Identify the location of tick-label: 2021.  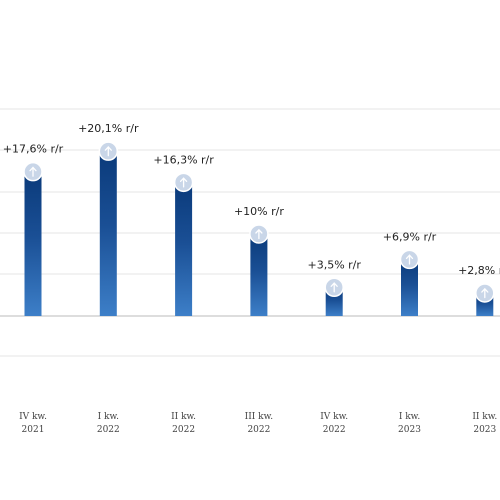
(33, 430).